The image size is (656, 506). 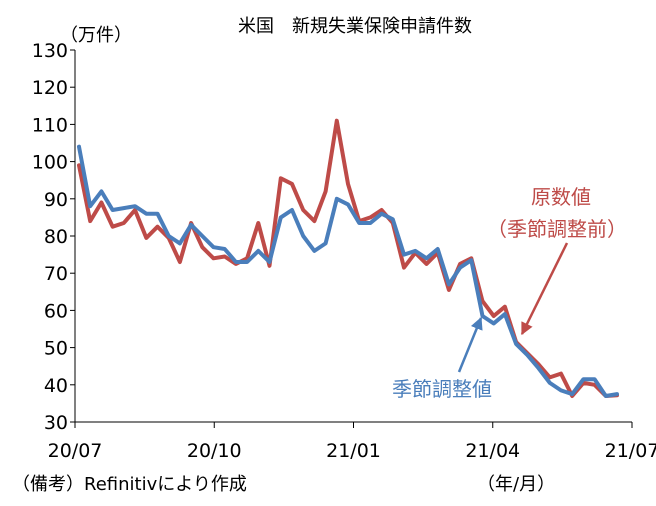 What do you see at coordinates (129, 484) in the screenshot?
I see `source-note: （備考）Refinitivにより作成` at bounding box center [129, 484].